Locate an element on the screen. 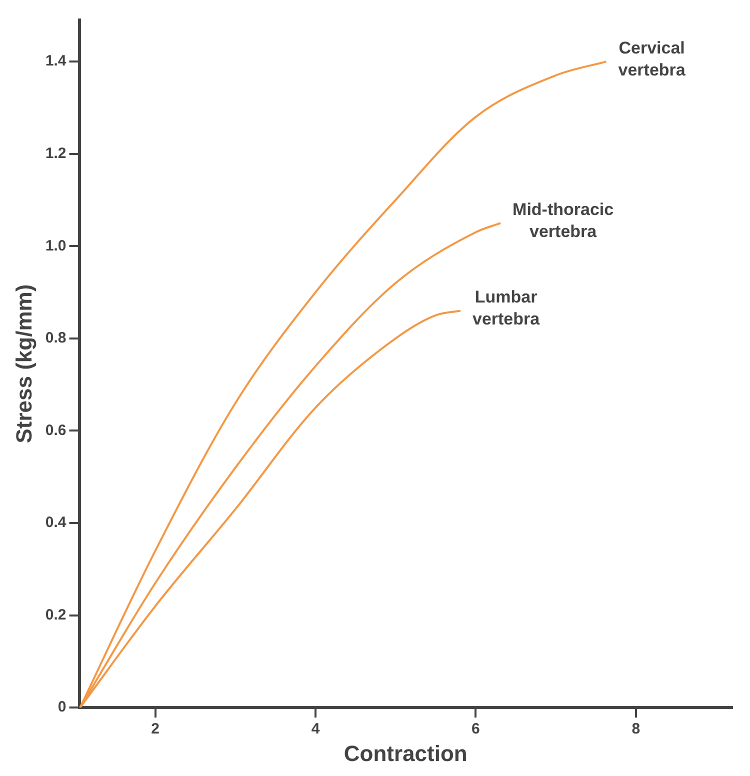 The width and height of the screenshot is (750, 776). y-tick-label: 0.4 is located at coordinates (56, 523).